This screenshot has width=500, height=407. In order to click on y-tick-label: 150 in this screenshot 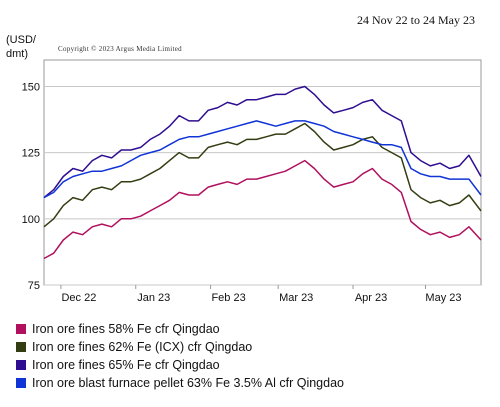, I will do `click(31, 87)`.